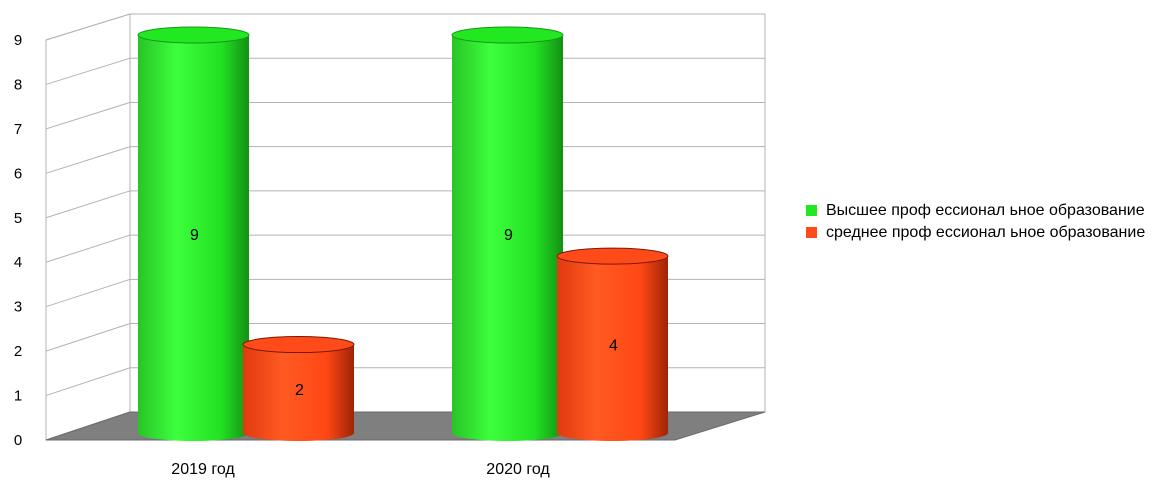  Describe the element at coordinates (811, 210) in the screenshot. I see `legend-swatch-green` at that location.